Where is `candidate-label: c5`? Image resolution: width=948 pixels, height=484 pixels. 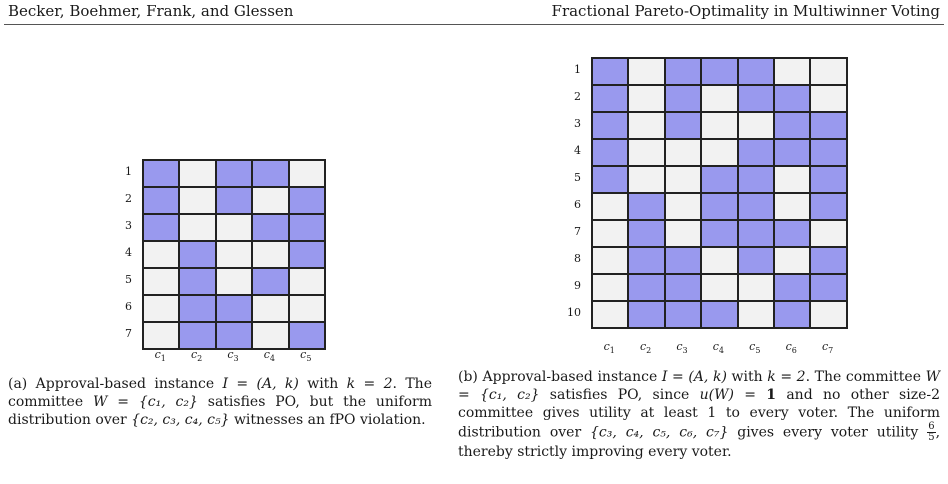 candidate-label: c5 is located at coordinates (755, 348).